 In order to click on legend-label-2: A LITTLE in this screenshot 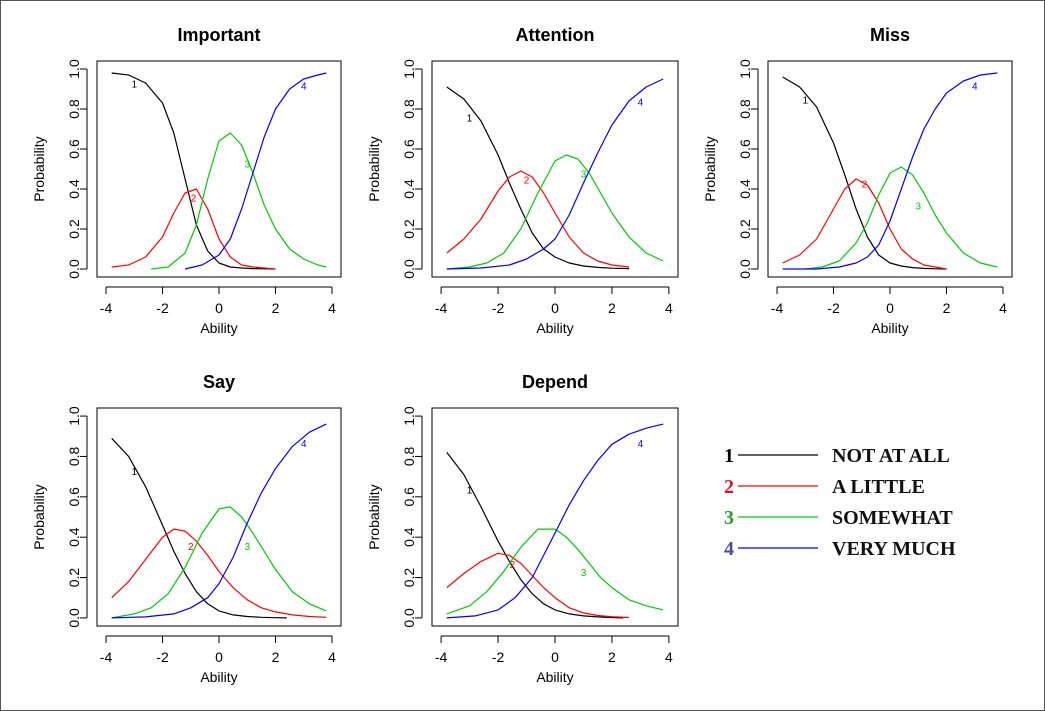, I will do `click(878, 487)`.